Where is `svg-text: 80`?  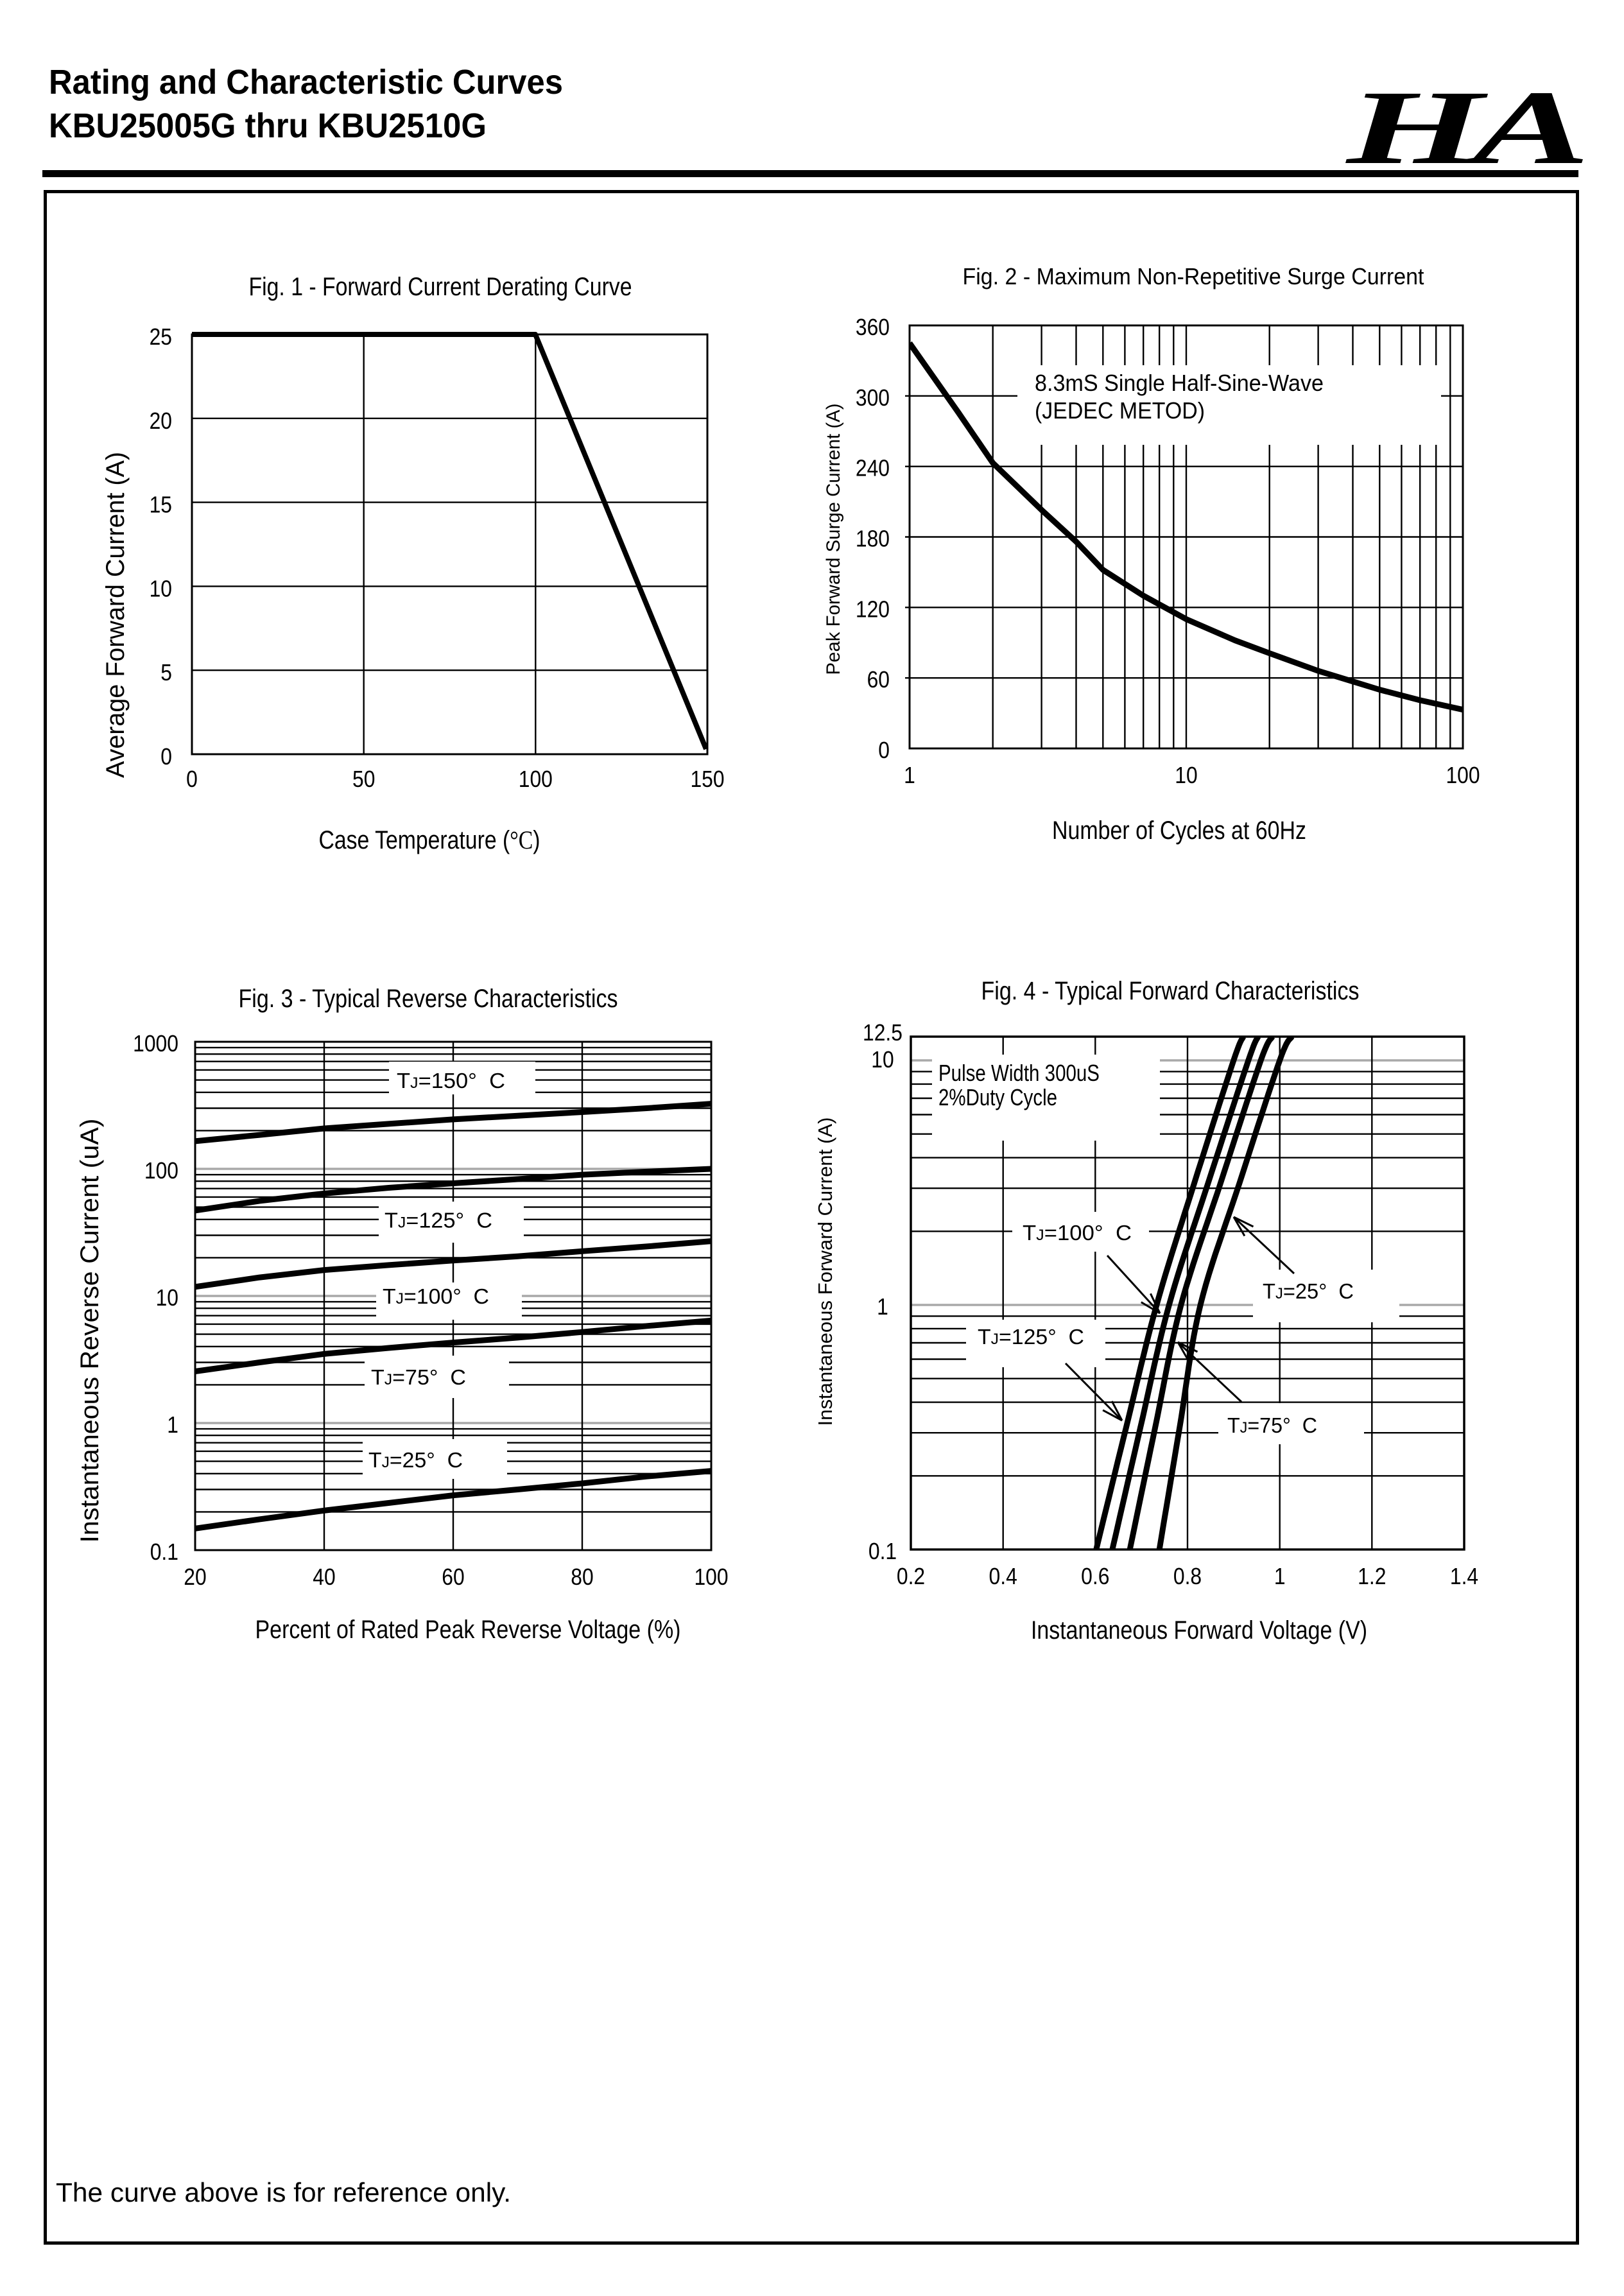
svg-text: 80 is located at coordinates (582, 1577).